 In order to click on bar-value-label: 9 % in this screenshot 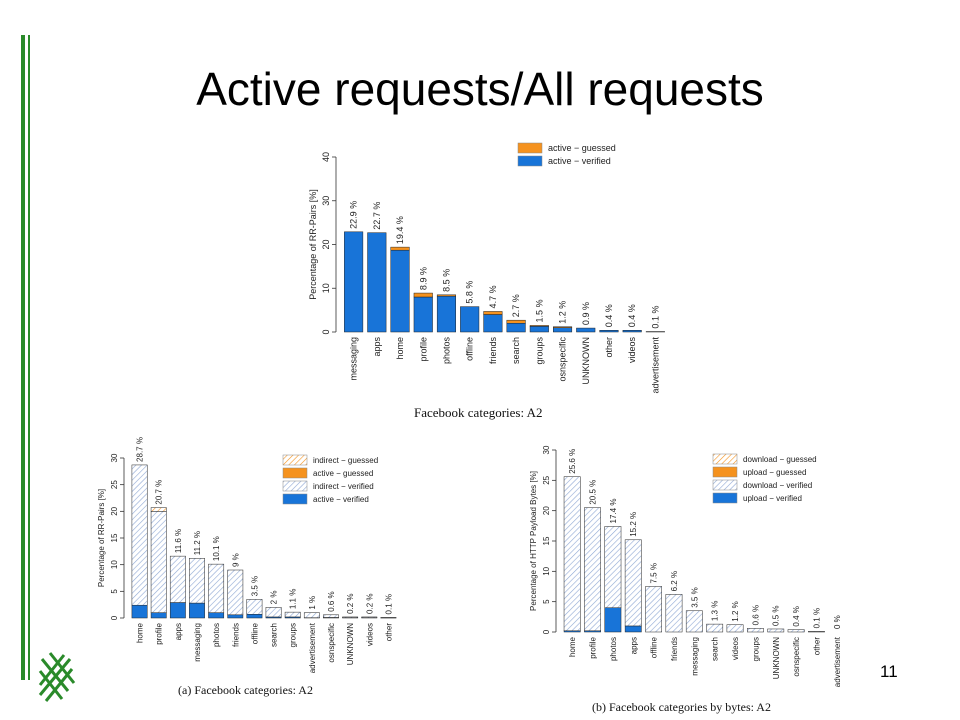, I will do `click(235, 560)`.